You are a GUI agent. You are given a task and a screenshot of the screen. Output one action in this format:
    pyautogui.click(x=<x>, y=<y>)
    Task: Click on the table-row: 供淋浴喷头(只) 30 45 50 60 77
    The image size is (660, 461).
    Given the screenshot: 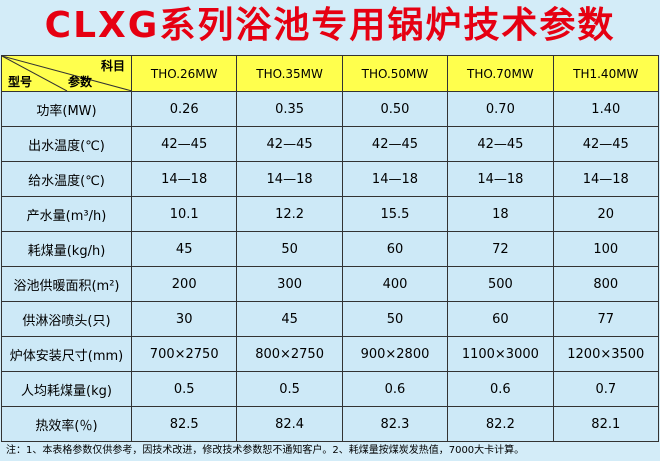 What is the action you would take?
    pyautogui.click(x=330, y=319)
    